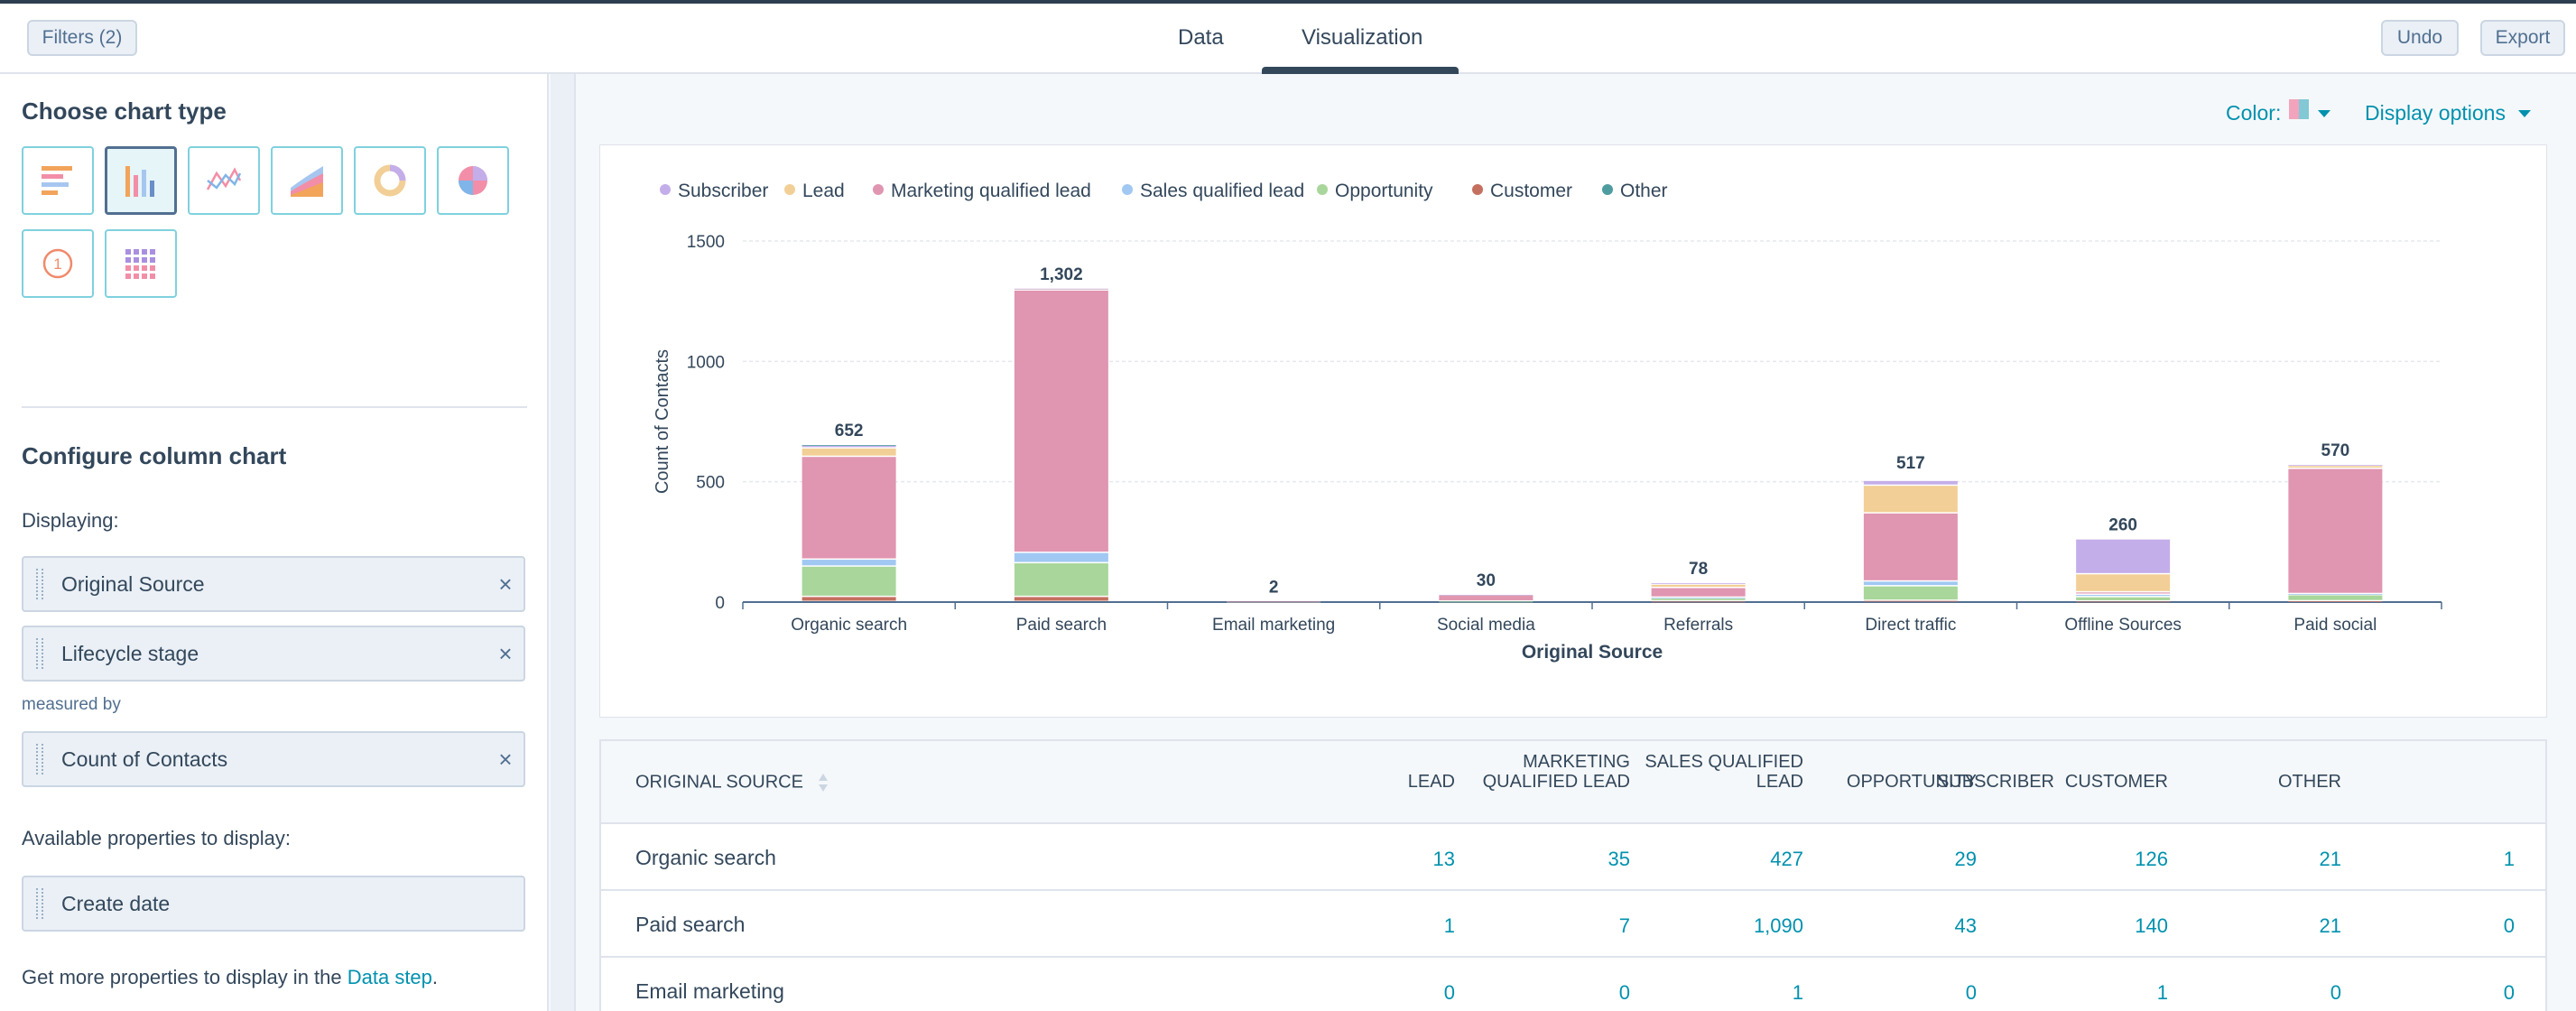  Describe the element at coordinates (307, 180) in the screenshot. I see `chart-type-area` at that location.